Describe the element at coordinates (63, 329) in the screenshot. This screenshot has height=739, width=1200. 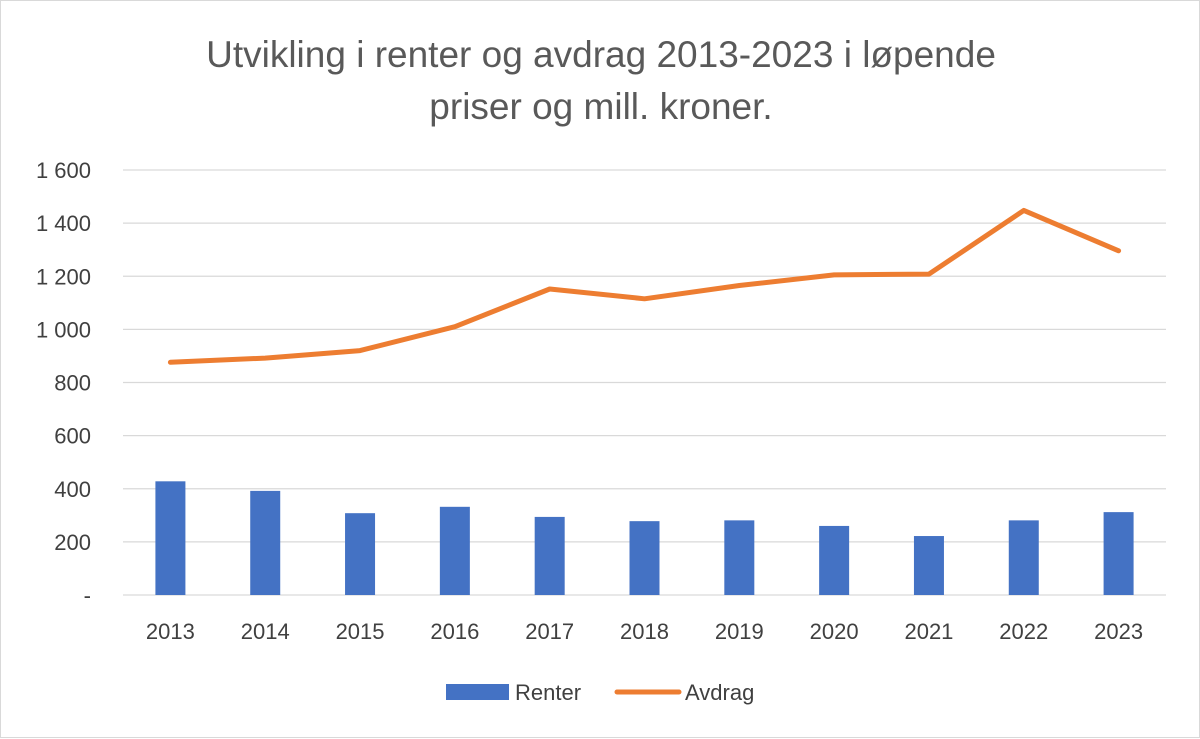
I see `y-tick-label: 1 000` at that location.